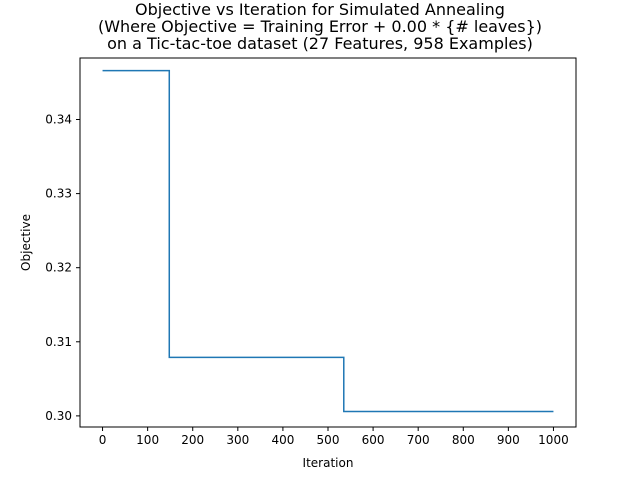 The width and height of the screenshot is (640, 480). Describe the element at coordinates (58, 342) in the screenshot. I see `y-tick-label: 0.31` at that location.